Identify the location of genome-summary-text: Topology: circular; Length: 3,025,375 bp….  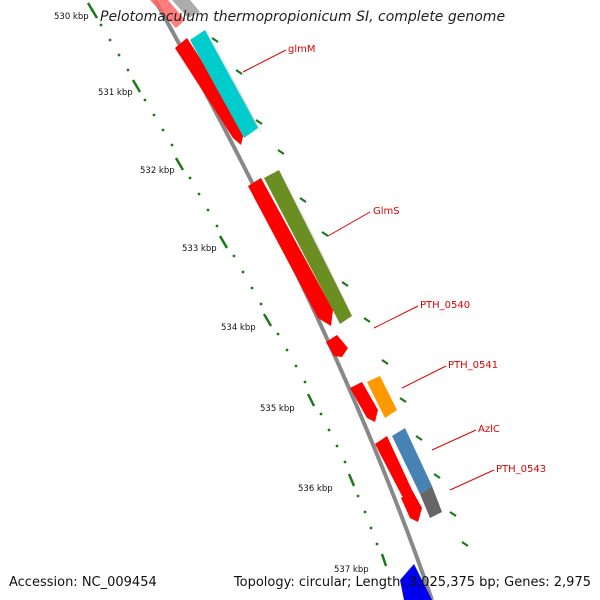
(412, 582).